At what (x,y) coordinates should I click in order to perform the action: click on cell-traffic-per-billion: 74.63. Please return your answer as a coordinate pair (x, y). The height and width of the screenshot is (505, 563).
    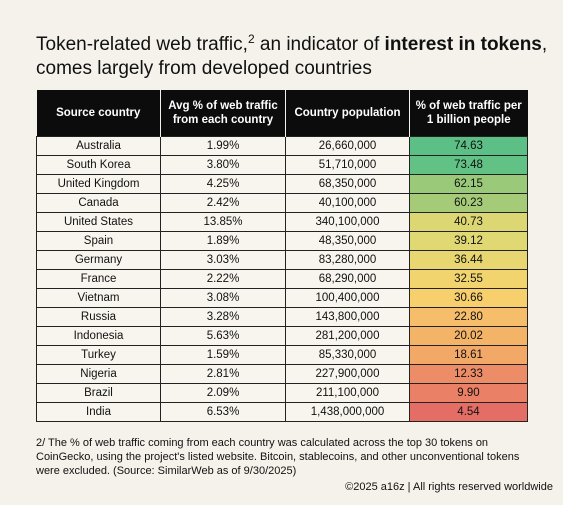
    Looking at the image, I should click on (468, 146).